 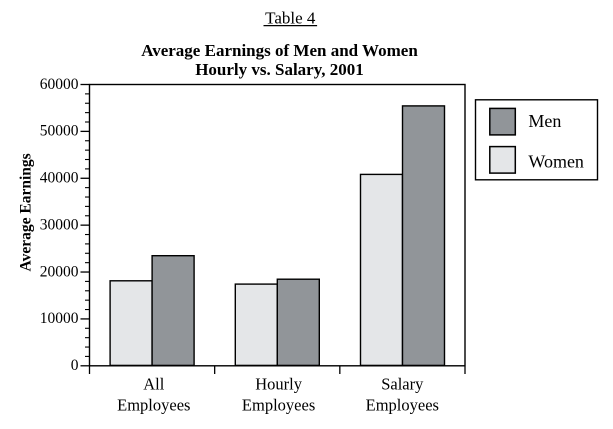 I want to click on svg-text: 60000, so click(x=59, y=84).